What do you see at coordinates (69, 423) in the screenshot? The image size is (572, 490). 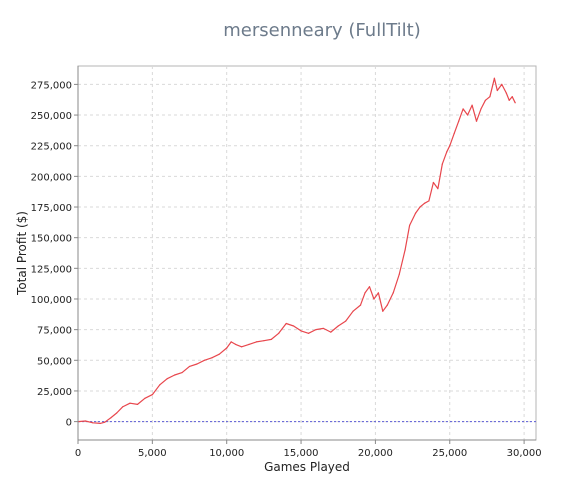 I see `y-tick-label: 0` at bounding box center [69, 423].